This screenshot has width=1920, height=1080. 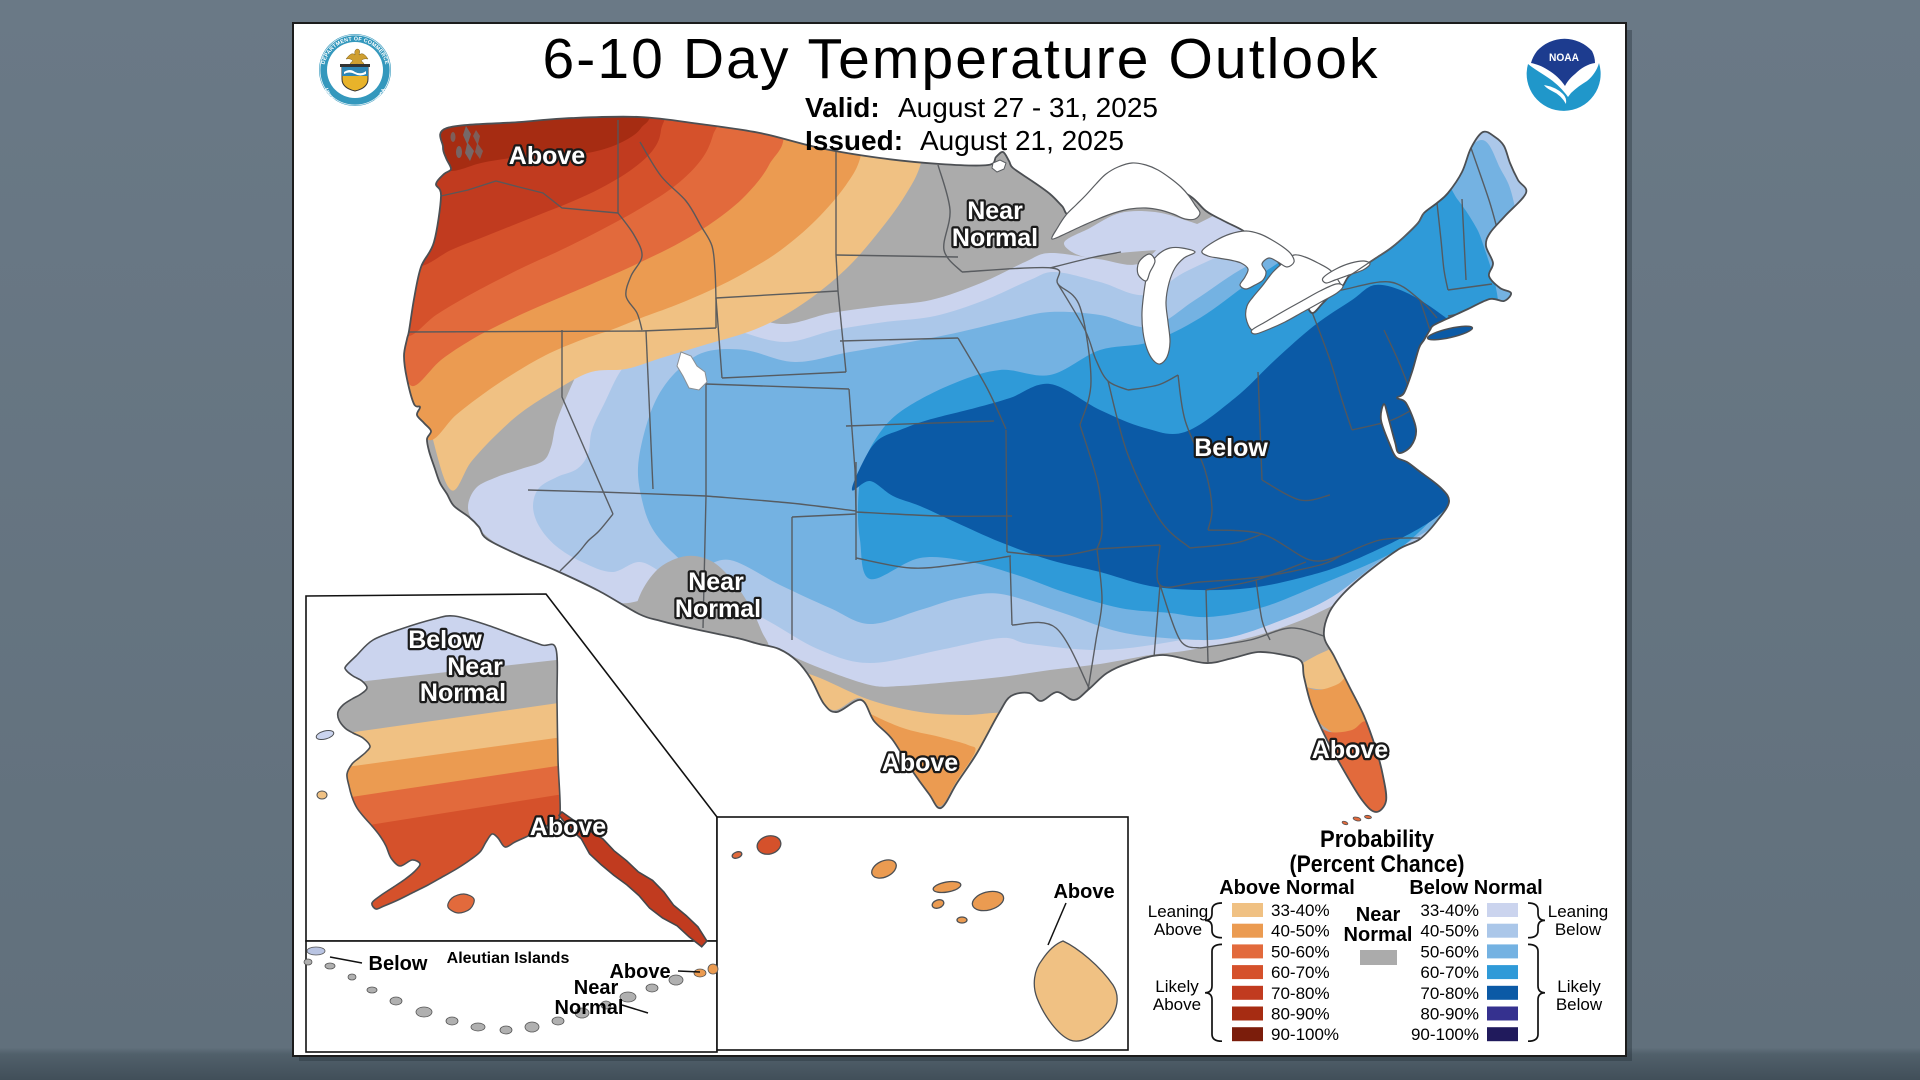 I want to click on svg-text: Aleutian Islands, so click(x=508, y=958).